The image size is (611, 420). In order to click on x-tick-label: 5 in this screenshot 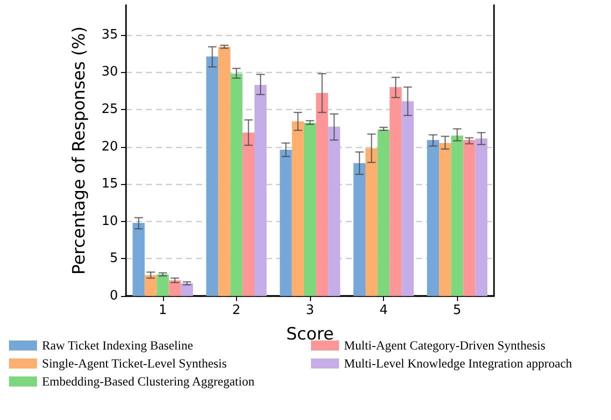, I will do `click(457, 310)`.